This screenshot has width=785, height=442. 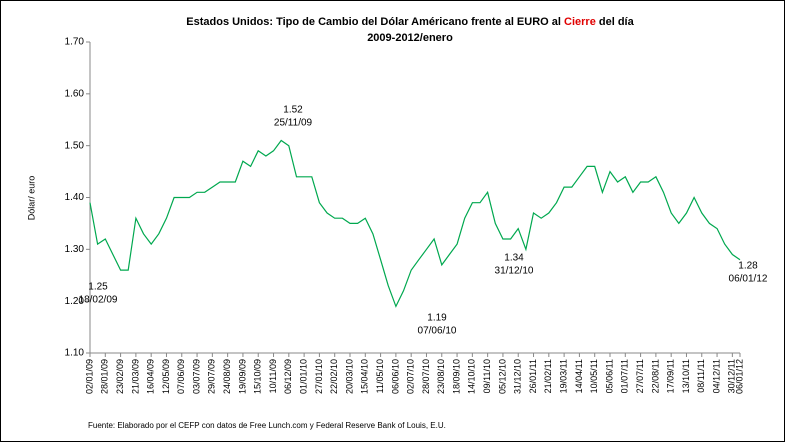 I want to click on y-tick-label: 1.20, so click(x=75, y=301).